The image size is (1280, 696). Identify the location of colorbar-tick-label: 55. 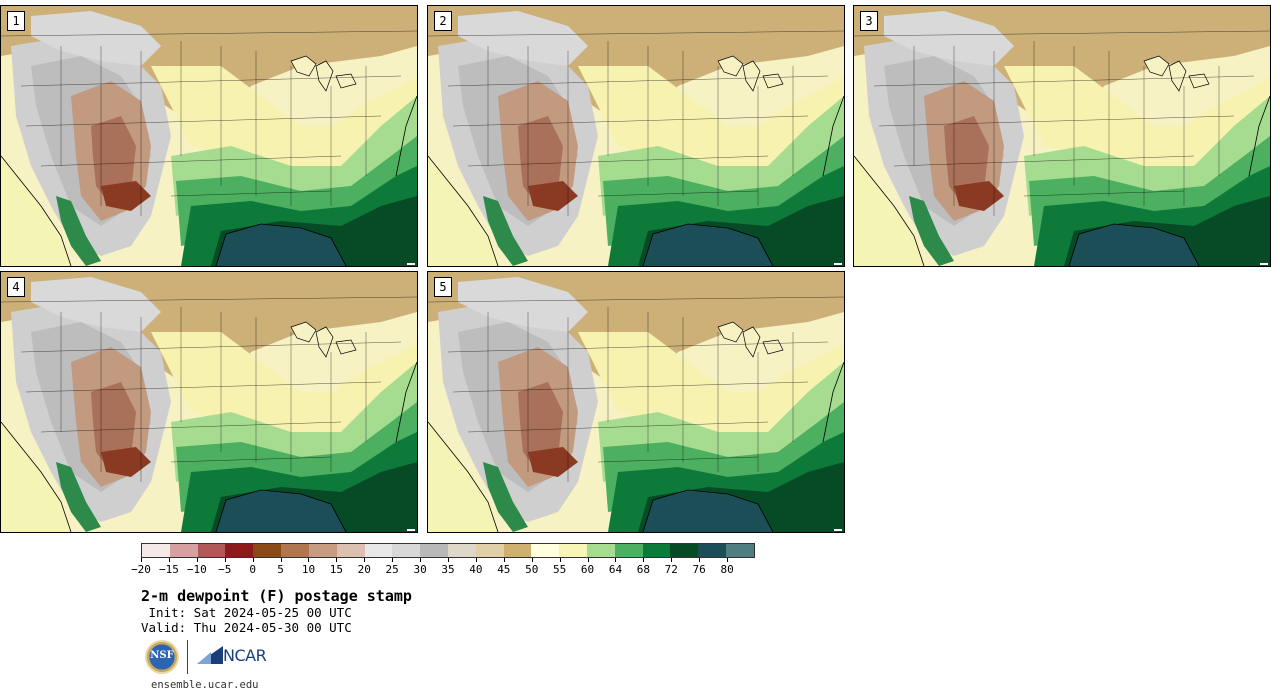
(560, 569).